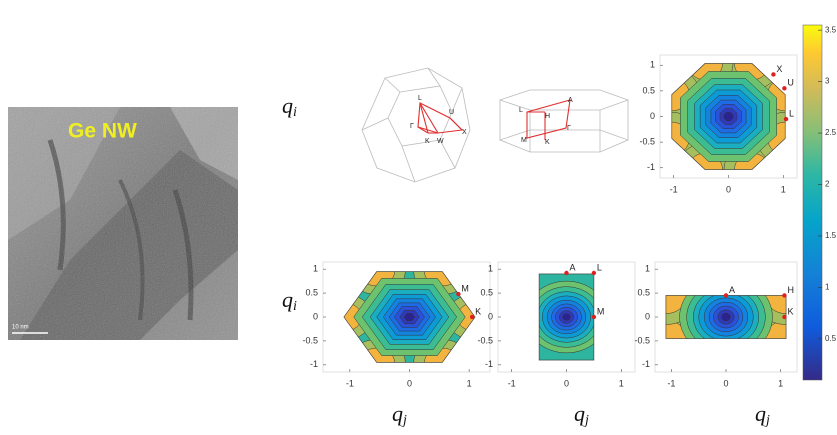  Describe the element at coordinates (831, 132) in the screenshot. I see `colorbar-tick-label: 2.5` at that location.